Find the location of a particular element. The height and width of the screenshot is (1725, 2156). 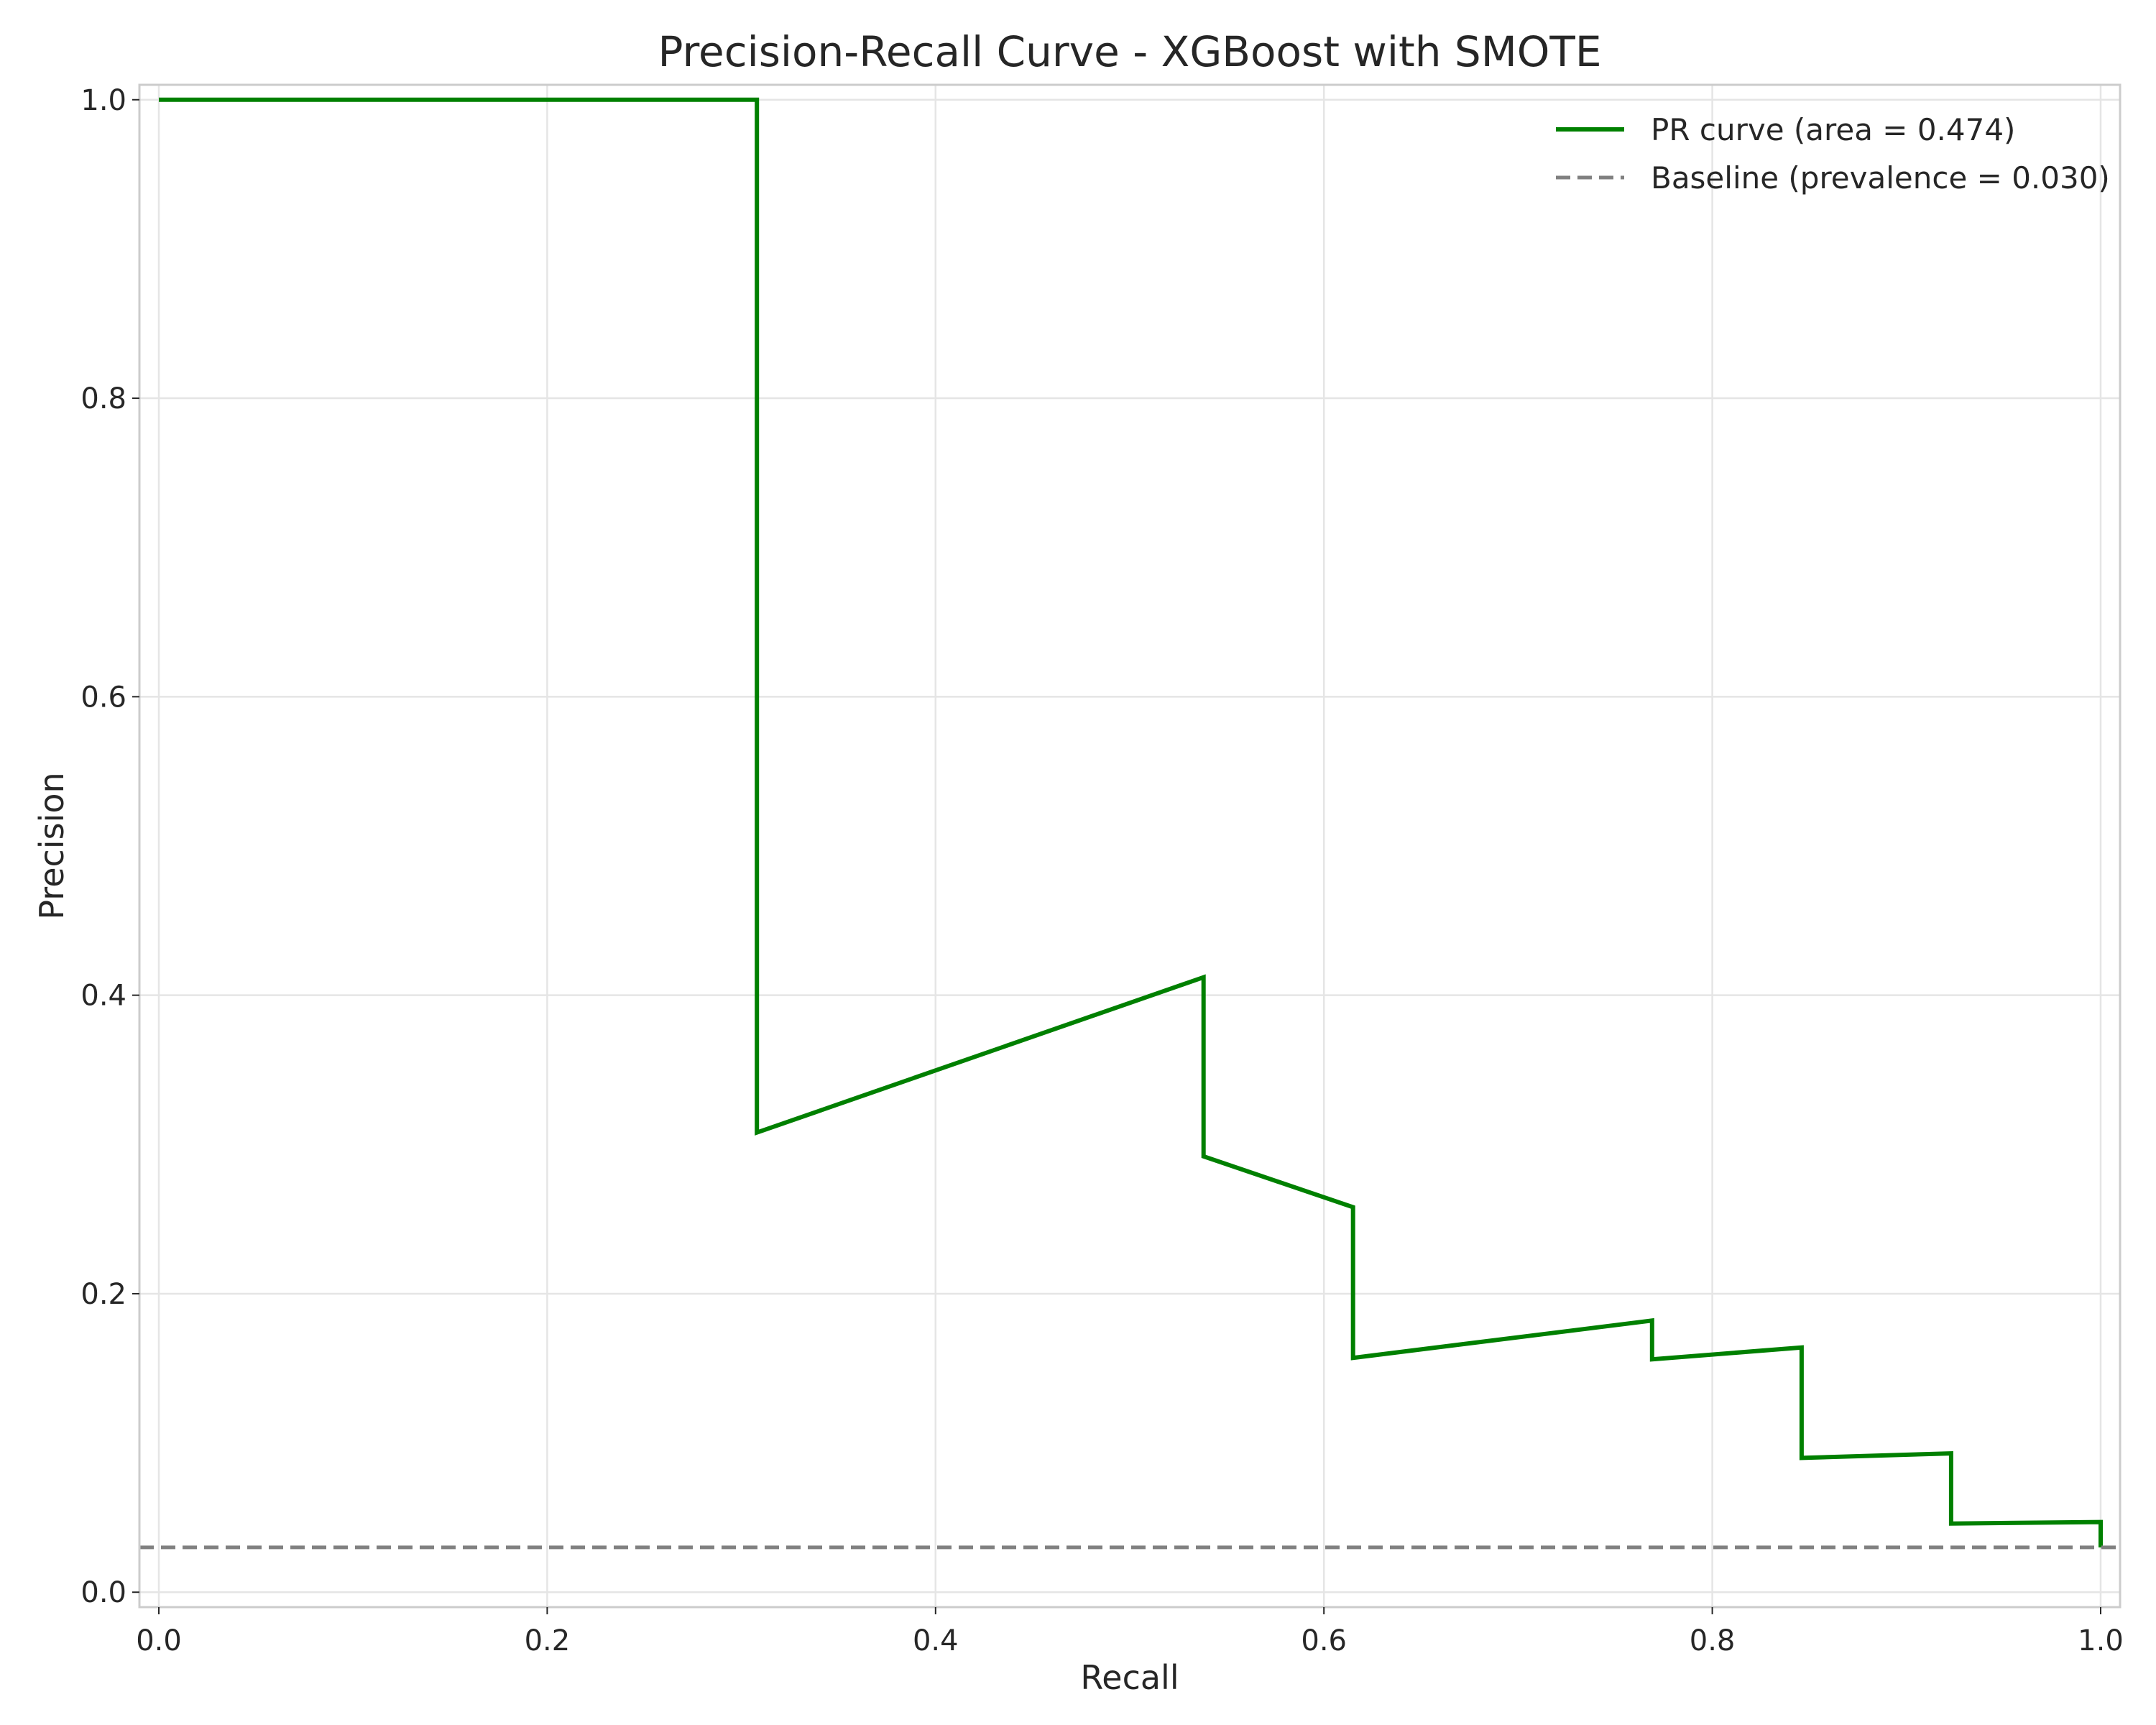

legend-label-baseline: Baseline (prevalence = 0.030) is located at coordinates (1880, 178).